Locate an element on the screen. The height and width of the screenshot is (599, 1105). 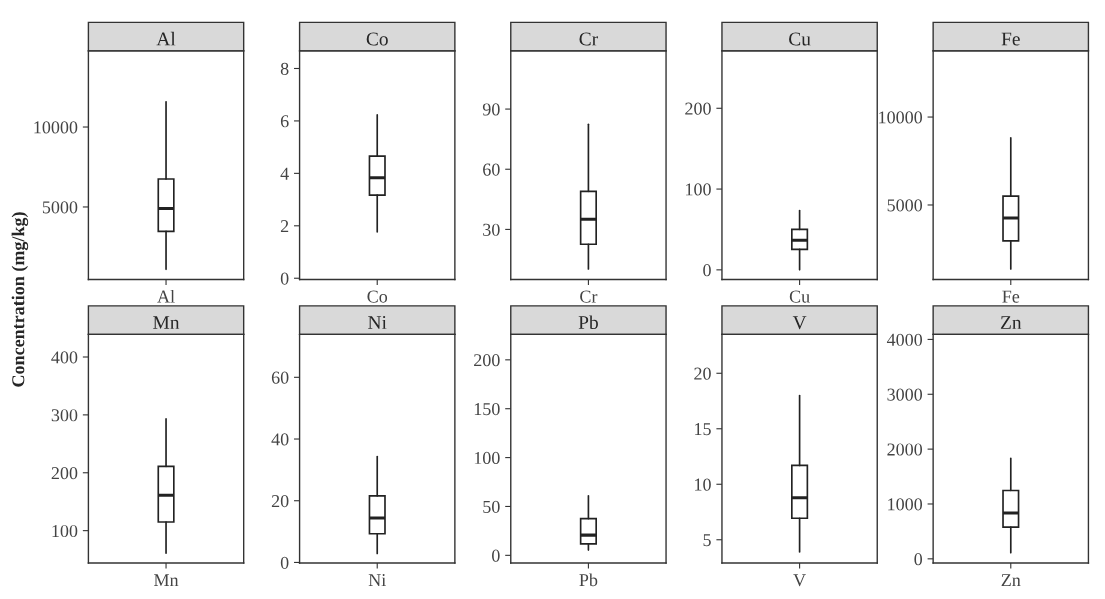
text: Pb is located at coordinates (588, 580).